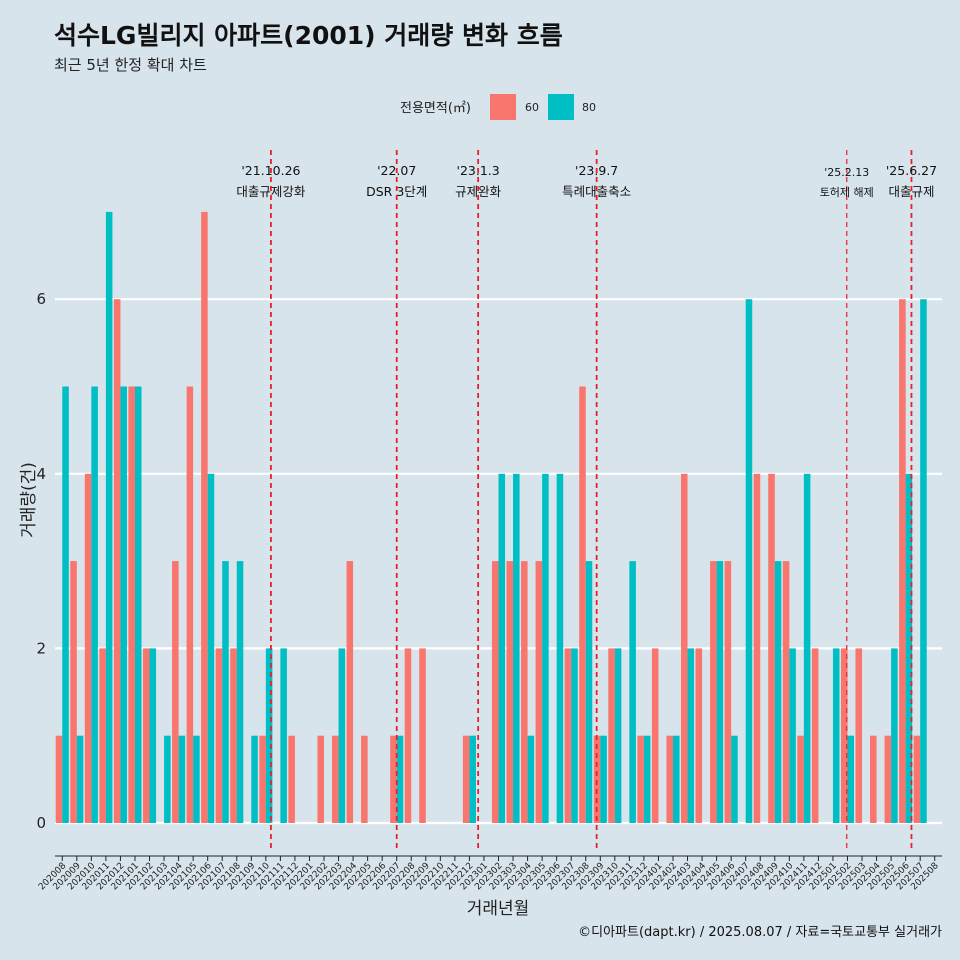  I want to click on event-label-3: 특례대출축소, so click(596, 191).